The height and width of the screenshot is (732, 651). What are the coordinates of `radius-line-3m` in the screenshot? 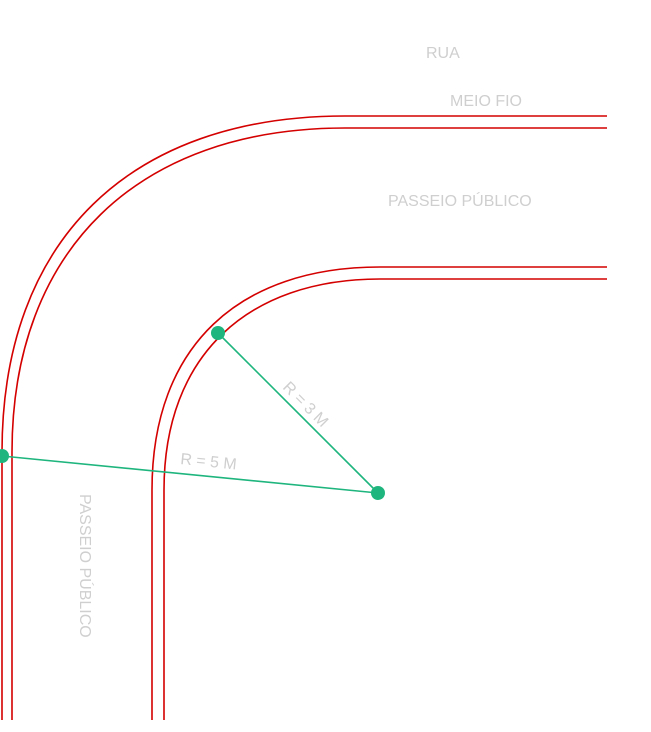 It's located at (298, 413).